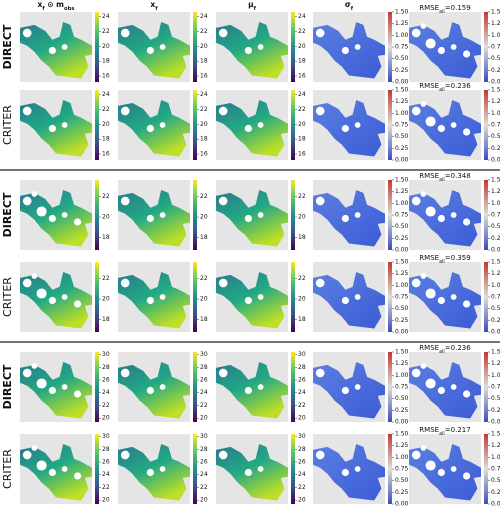 Image resolution: width=500 pixels, height=509 pixels. I want to click on column-header: μf, so click(252, 6).